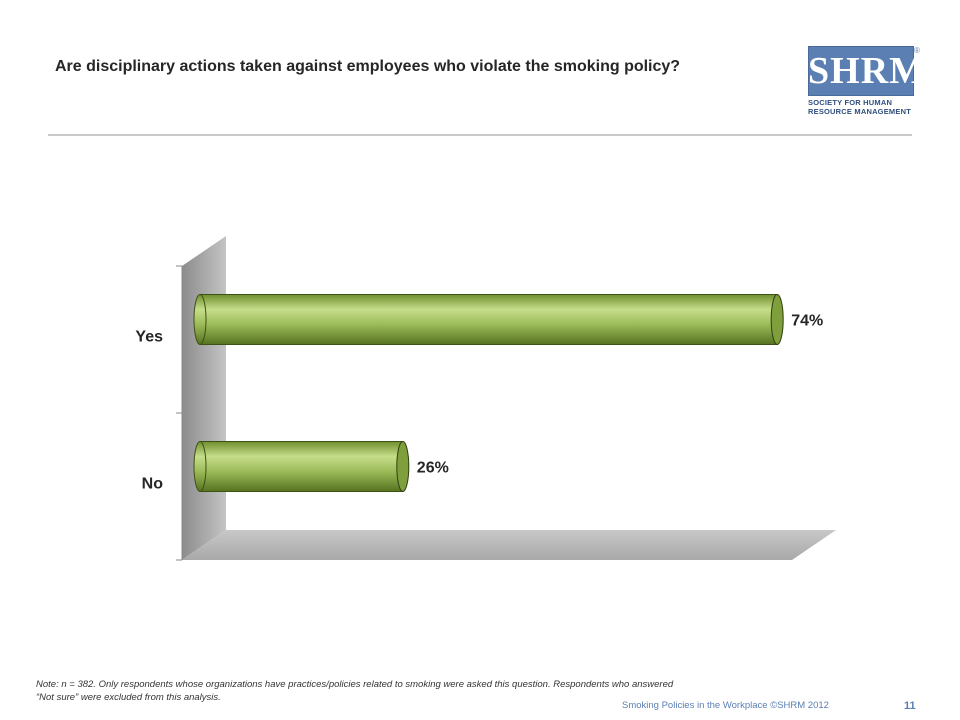  I want to click on logo-subtitle-line2: RESOURCE MANAGEMENT, so click(859, 111).